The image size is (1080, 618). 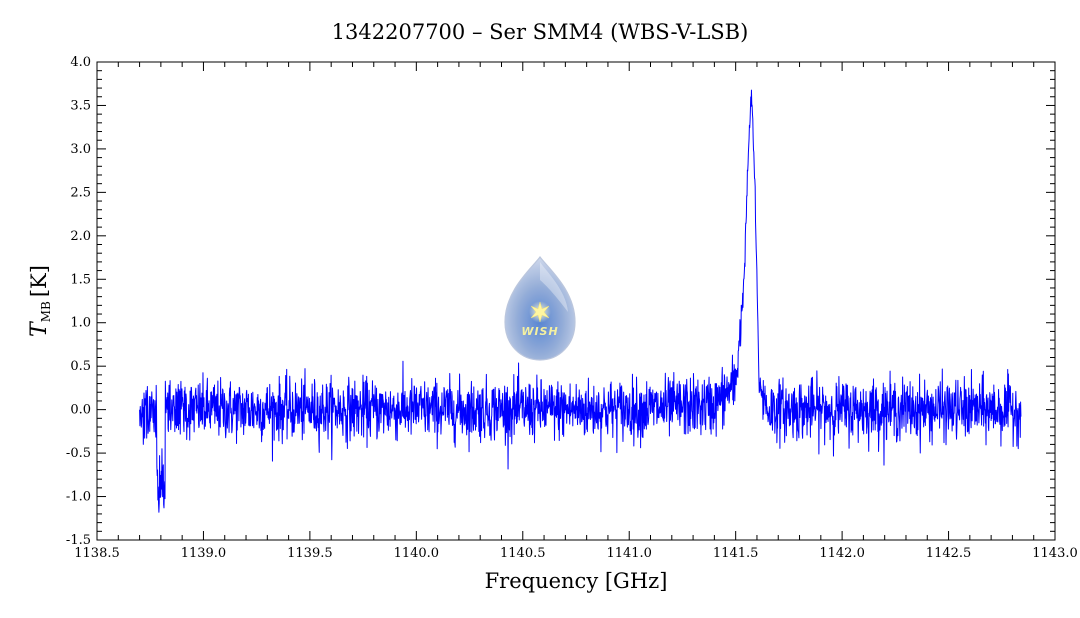 What do you see at coordinates (80, 62) in the screenshot?
I see `y-tick-label: 4.0` at bounding box center [80, 62].